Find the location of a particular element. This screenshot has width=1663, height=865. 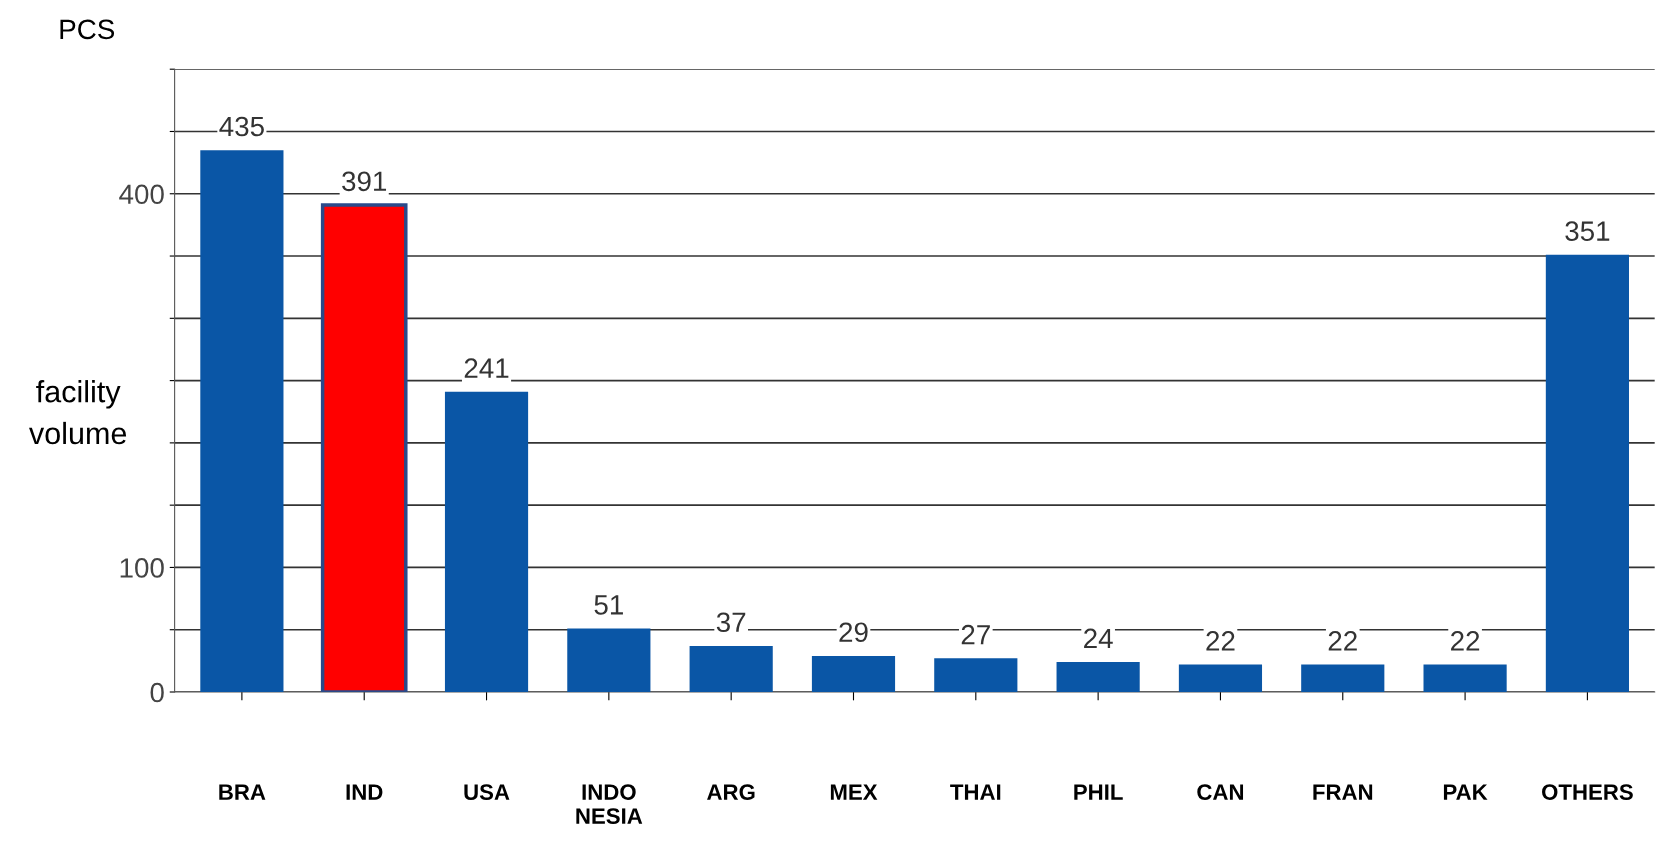

x-tick-label: CAN is located at coordinates (1220, 792).